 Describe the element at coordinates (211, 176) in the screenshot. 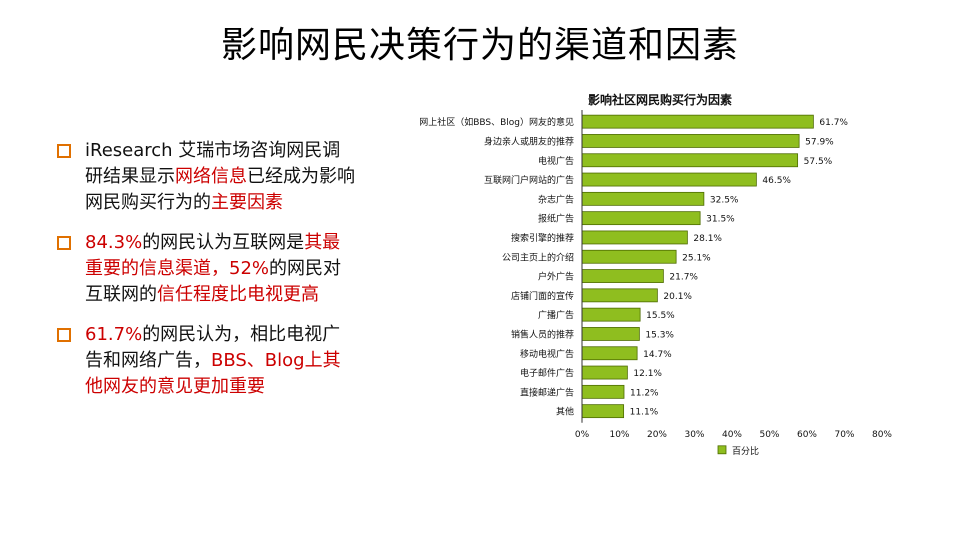

I see `bullet-highlight-segment: 网络信息` at that location.